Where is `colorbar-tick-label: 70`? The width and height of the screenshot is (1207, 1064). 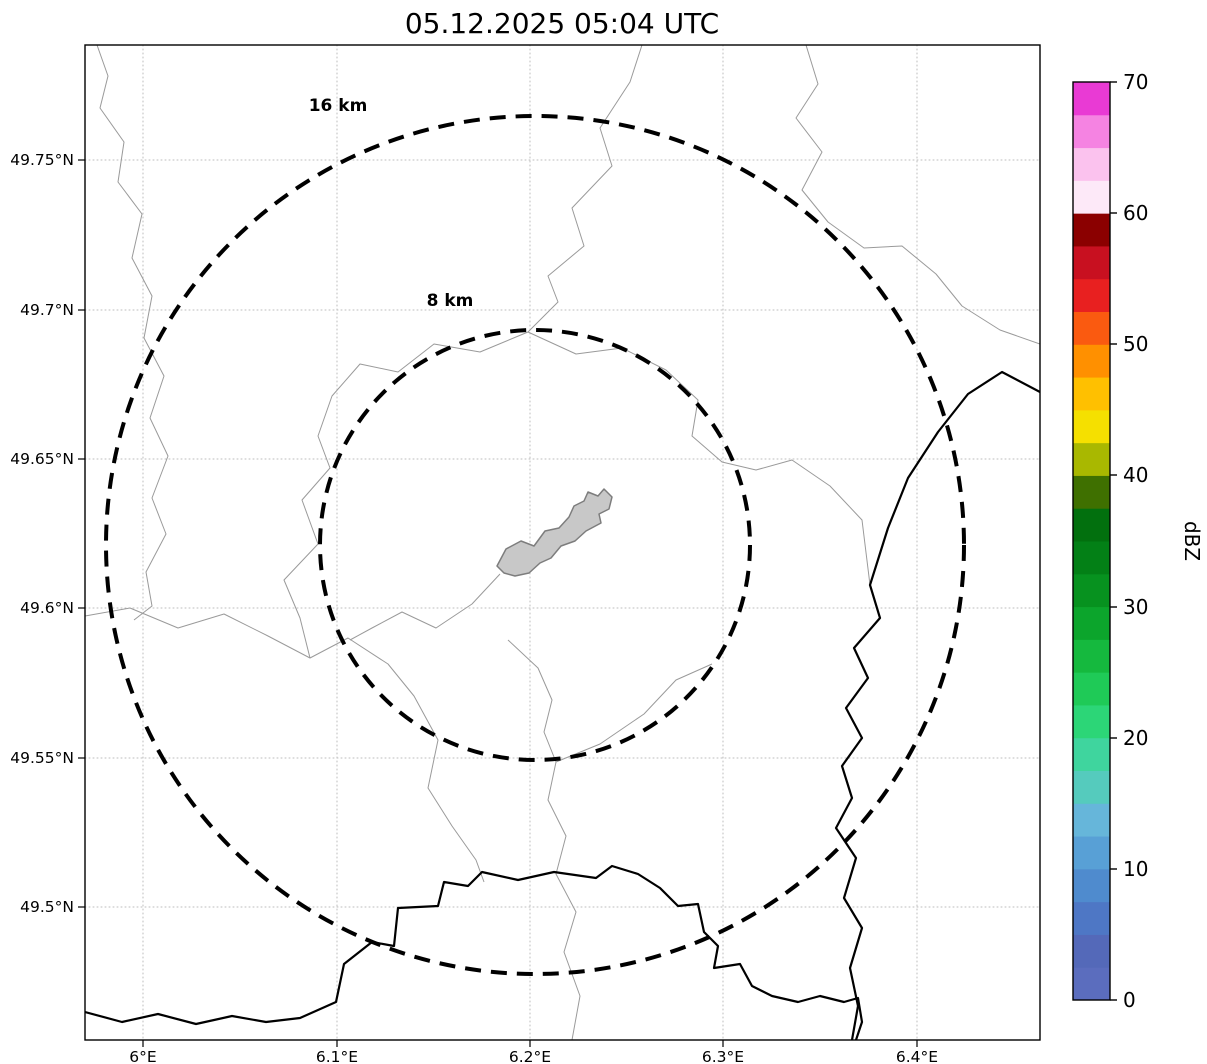
colorbar-tick-label: 70 is located at coordinates (1135, 82).